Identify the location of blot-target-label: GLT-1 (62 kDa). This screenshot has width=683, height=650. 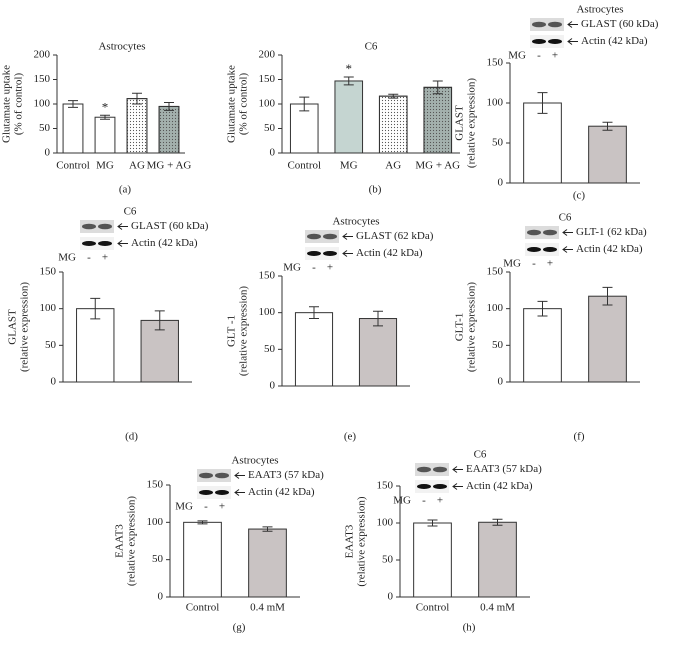
(611, 232).